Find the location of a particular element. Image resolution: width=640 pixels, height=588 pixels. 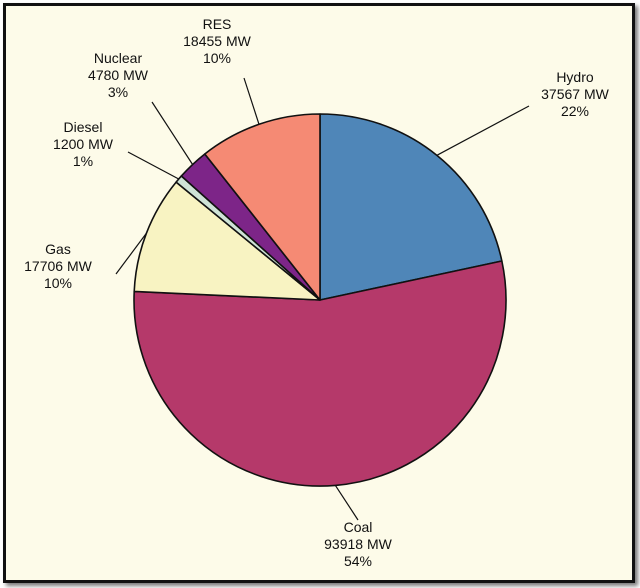

leader-line-hydro is located at coordinates (483, 130).